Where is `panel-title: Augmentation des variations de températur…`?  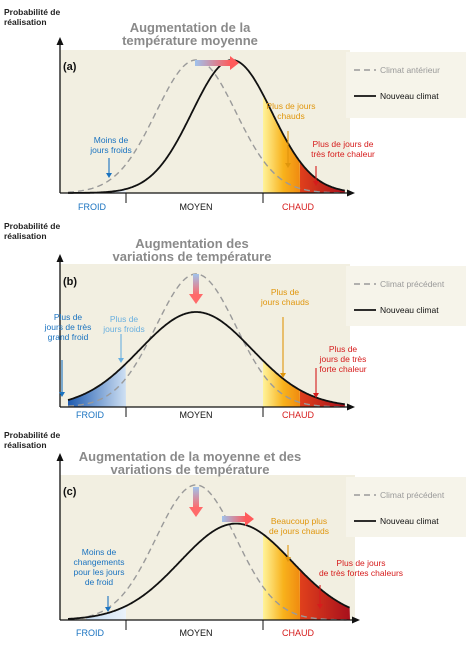
panel-title: Augmentation des variations de températur… is located at coordinates (192, 250).